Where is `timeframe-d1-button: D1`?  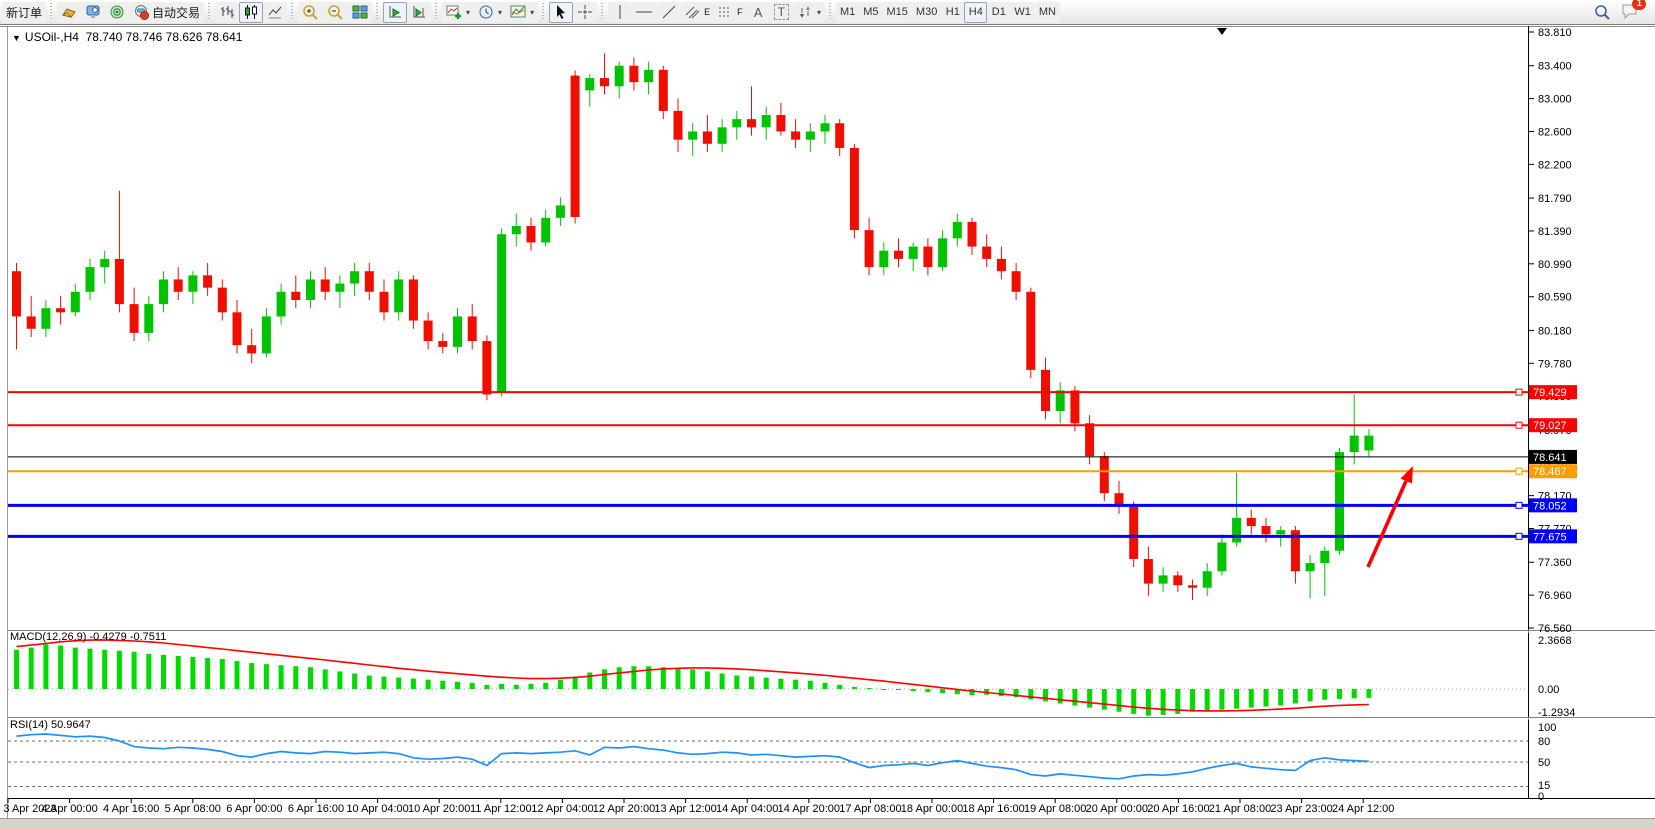
timeframe-d1-button: D1 is located at coordinates (999, 12).